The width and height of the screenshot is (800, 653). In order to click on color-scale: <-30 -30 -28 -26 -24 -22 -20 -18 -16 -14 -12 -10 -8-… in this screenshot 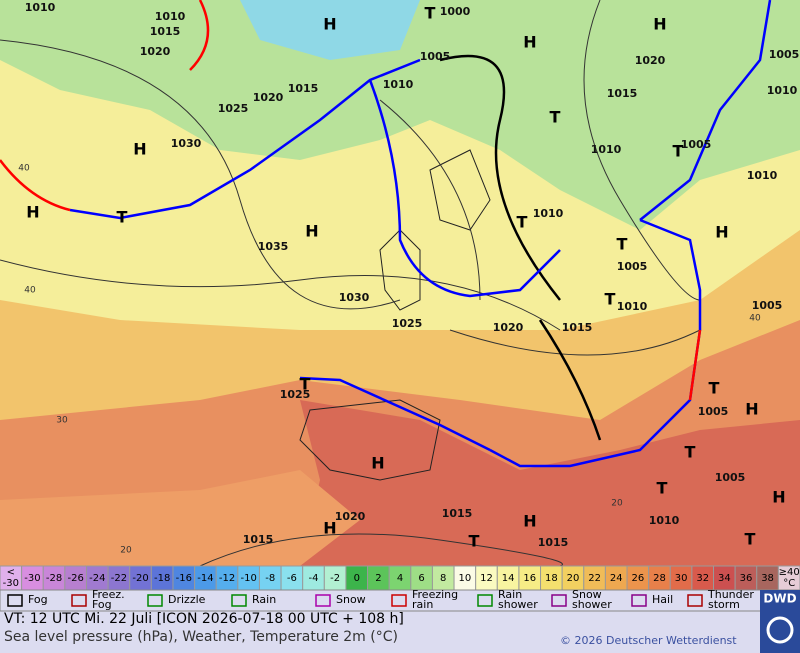, I will do `click(400, 578)`.